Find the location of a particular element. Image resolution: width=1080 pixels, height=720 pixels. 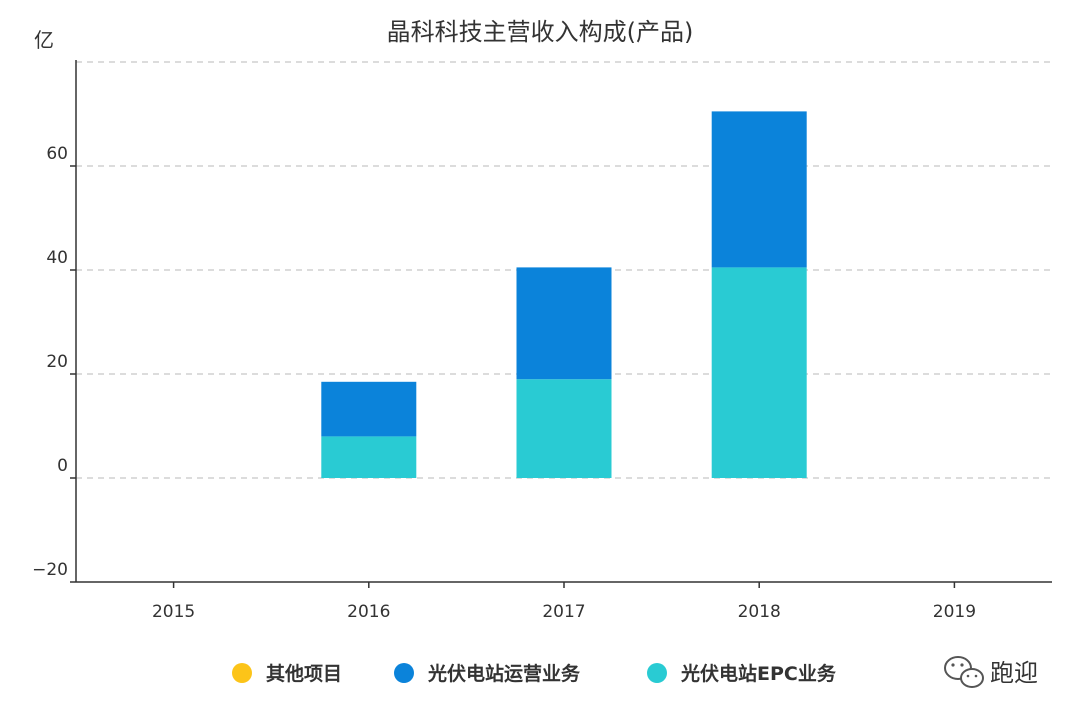

y-tick-label: 0 is located at coordinates (62, 466).